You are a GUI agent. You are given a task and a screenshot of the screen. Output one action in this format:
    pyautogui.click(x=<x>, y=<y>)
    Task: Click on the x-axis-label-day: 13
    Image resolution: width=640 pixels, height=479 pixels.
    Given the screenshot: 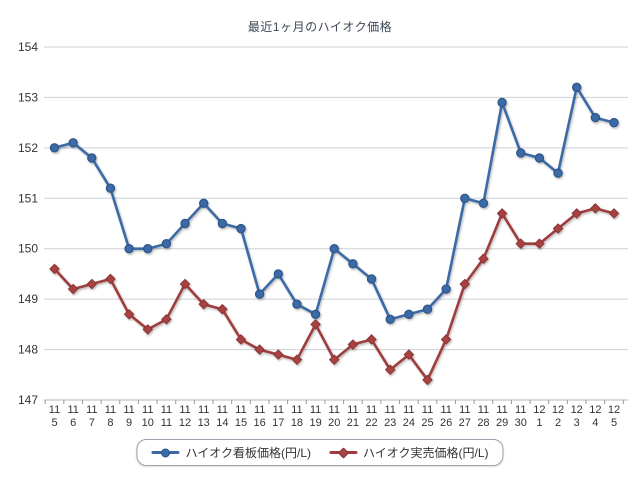 What is the action you would take?
    pyautogui.click(x=204, y=423)
    